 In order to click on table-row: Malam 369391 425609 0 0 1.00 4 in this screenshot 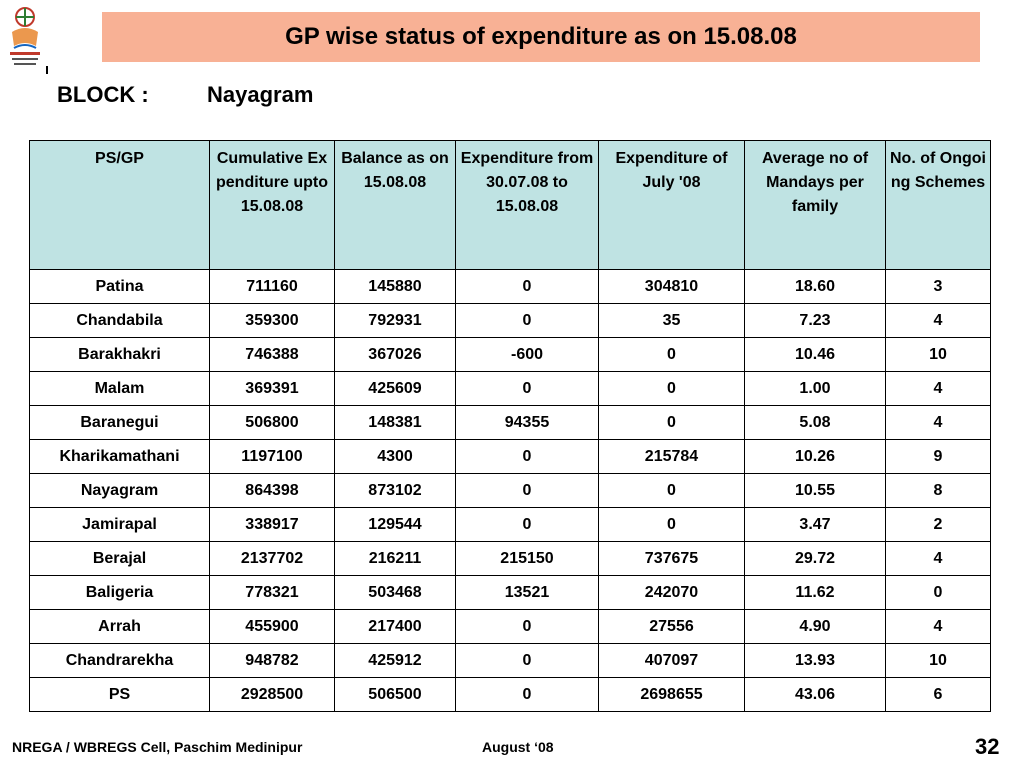, I will do `click(510, 388)`.